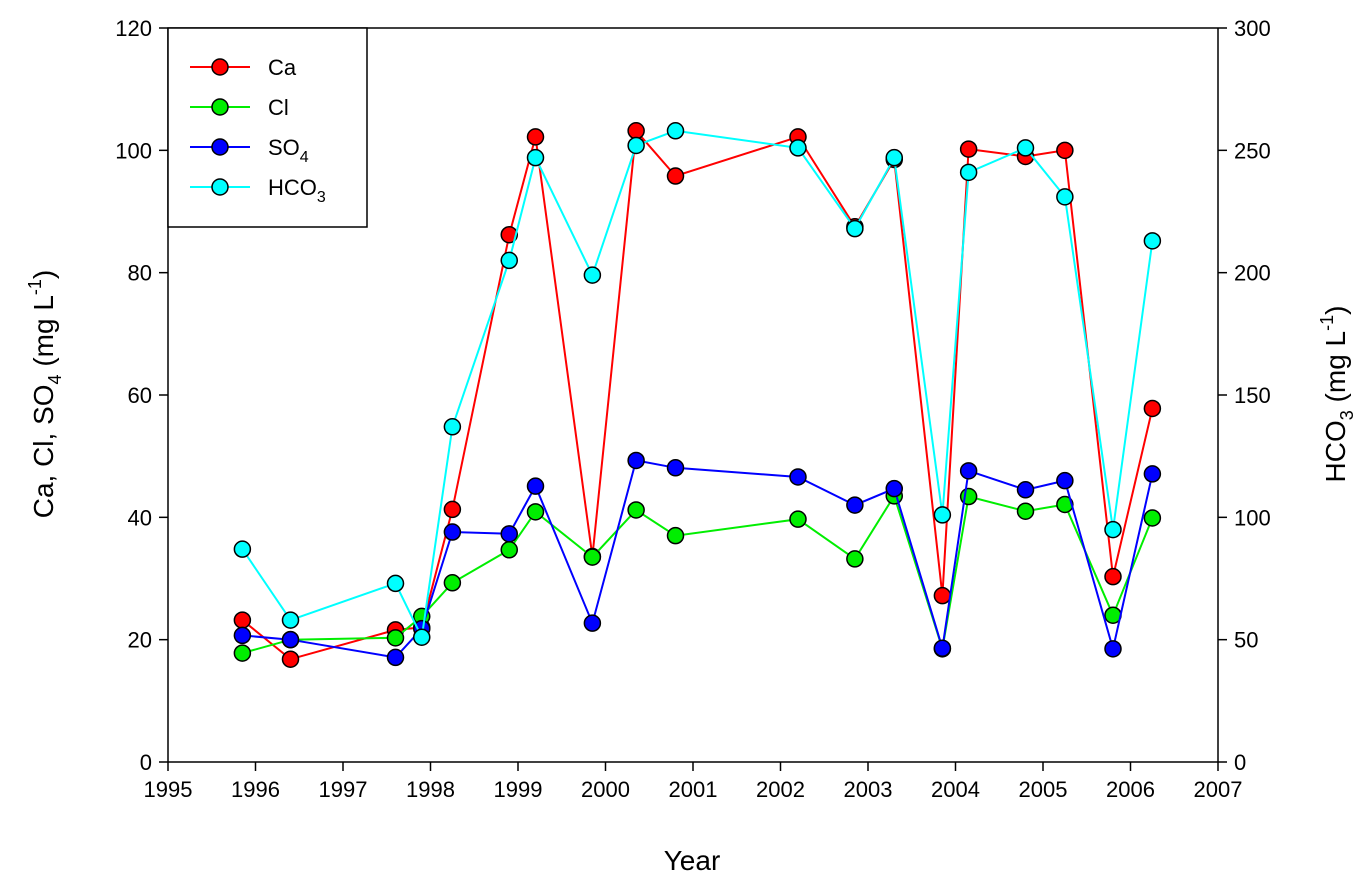 This screenshot has width=1365, height=877. What do you see at coordinates (35, 287) in the screenshot?
I see `y-left-sup: -1` at bounding box center [35, 287].